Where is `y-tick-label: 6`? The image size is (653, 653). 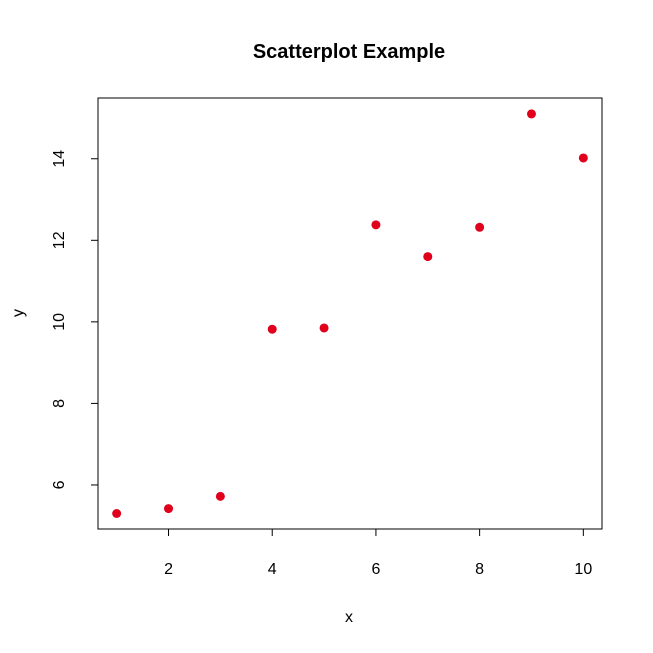 y-tick-label: 6 is located at coordinates (59, 484).